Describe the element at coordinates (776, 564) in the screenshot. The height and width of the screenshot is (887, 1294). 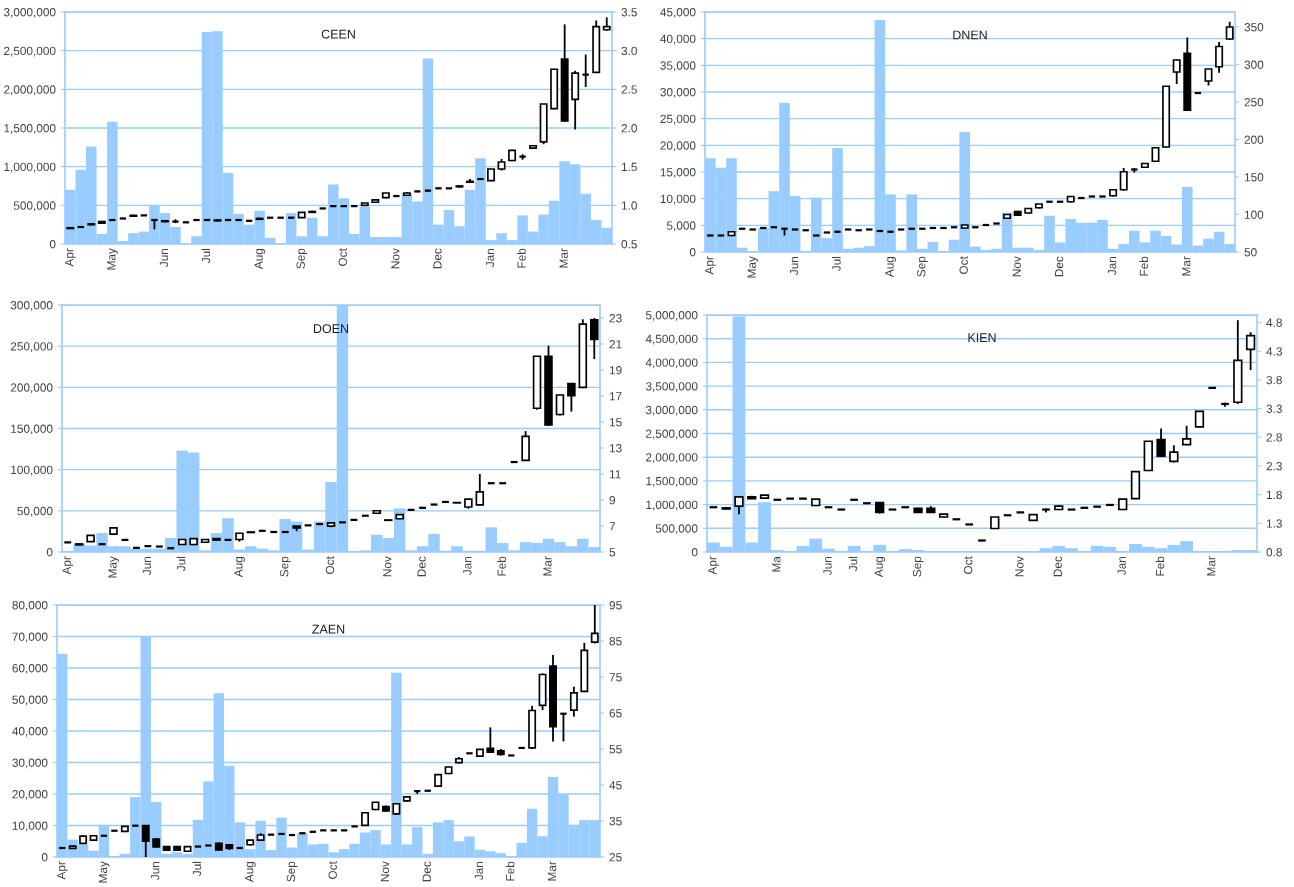
I see `x-tick-label: Ma` at that location.